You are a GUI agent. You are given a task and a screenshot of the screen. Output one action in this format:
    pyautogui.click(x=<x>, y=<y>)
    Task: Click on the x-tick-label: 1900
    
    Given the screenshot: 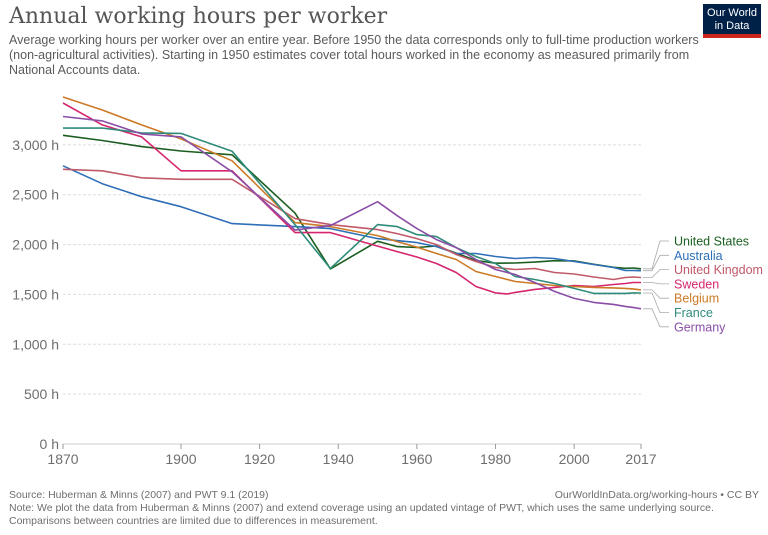 What is the action you would take?
    pyautogui.click(x=180, y=459)
    